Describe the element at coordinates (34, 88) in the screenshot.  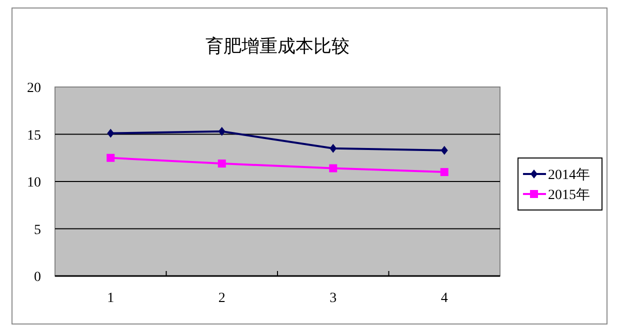
I see `y-tick-label: 20` at that location.